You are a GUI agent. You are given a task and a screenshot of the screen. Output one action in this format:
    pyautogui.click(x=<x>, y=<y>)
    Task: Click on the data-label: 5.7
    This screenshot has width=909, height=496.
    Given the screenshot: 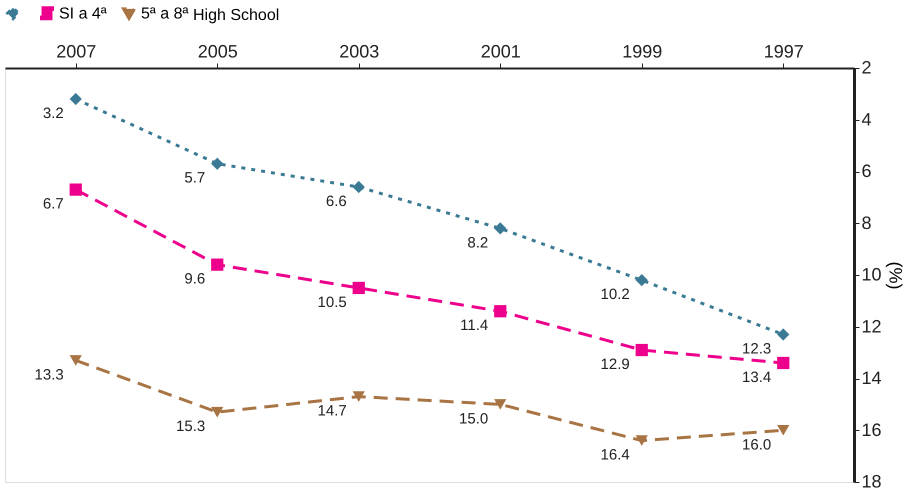 What is the action you would take?
    pyautogui.click(x=195, y=178)
    